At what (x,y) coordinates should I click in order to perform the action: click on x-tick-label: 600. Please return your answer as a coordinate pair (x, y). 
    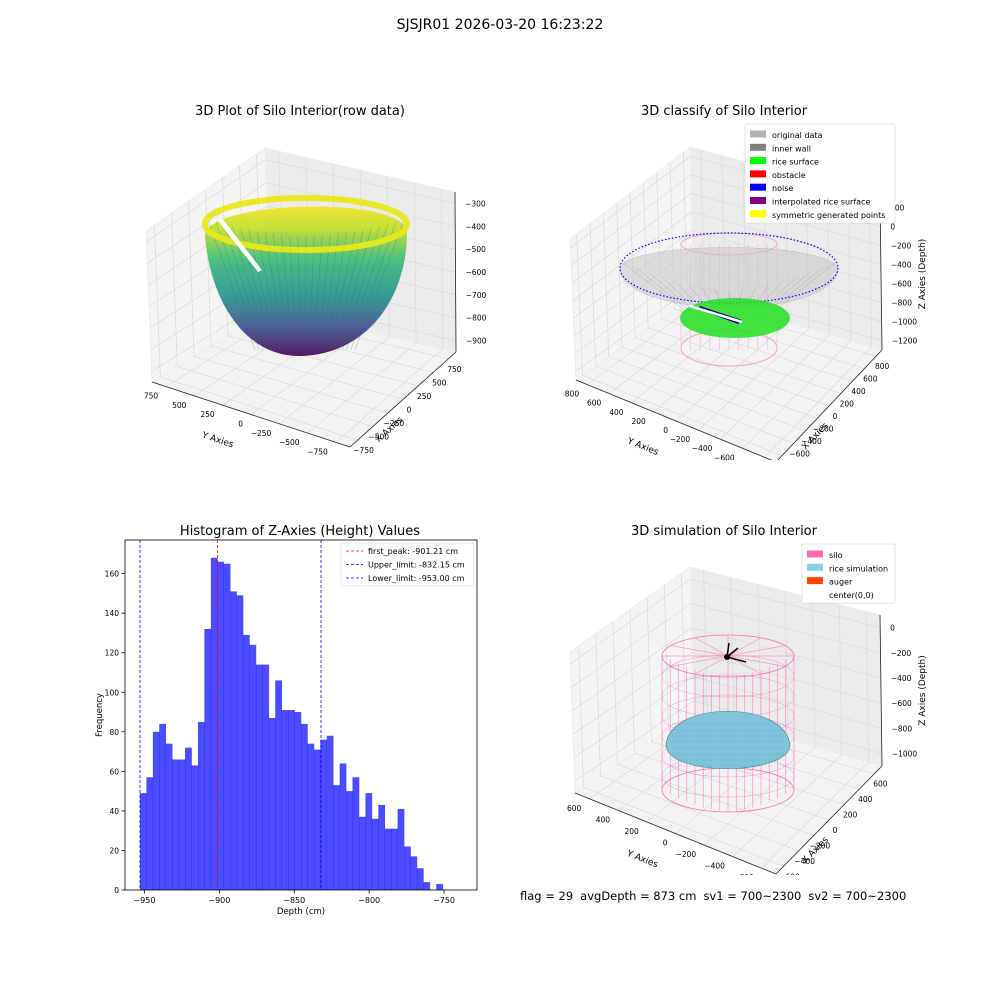
    Looking at the image, I should click on (870, 379).